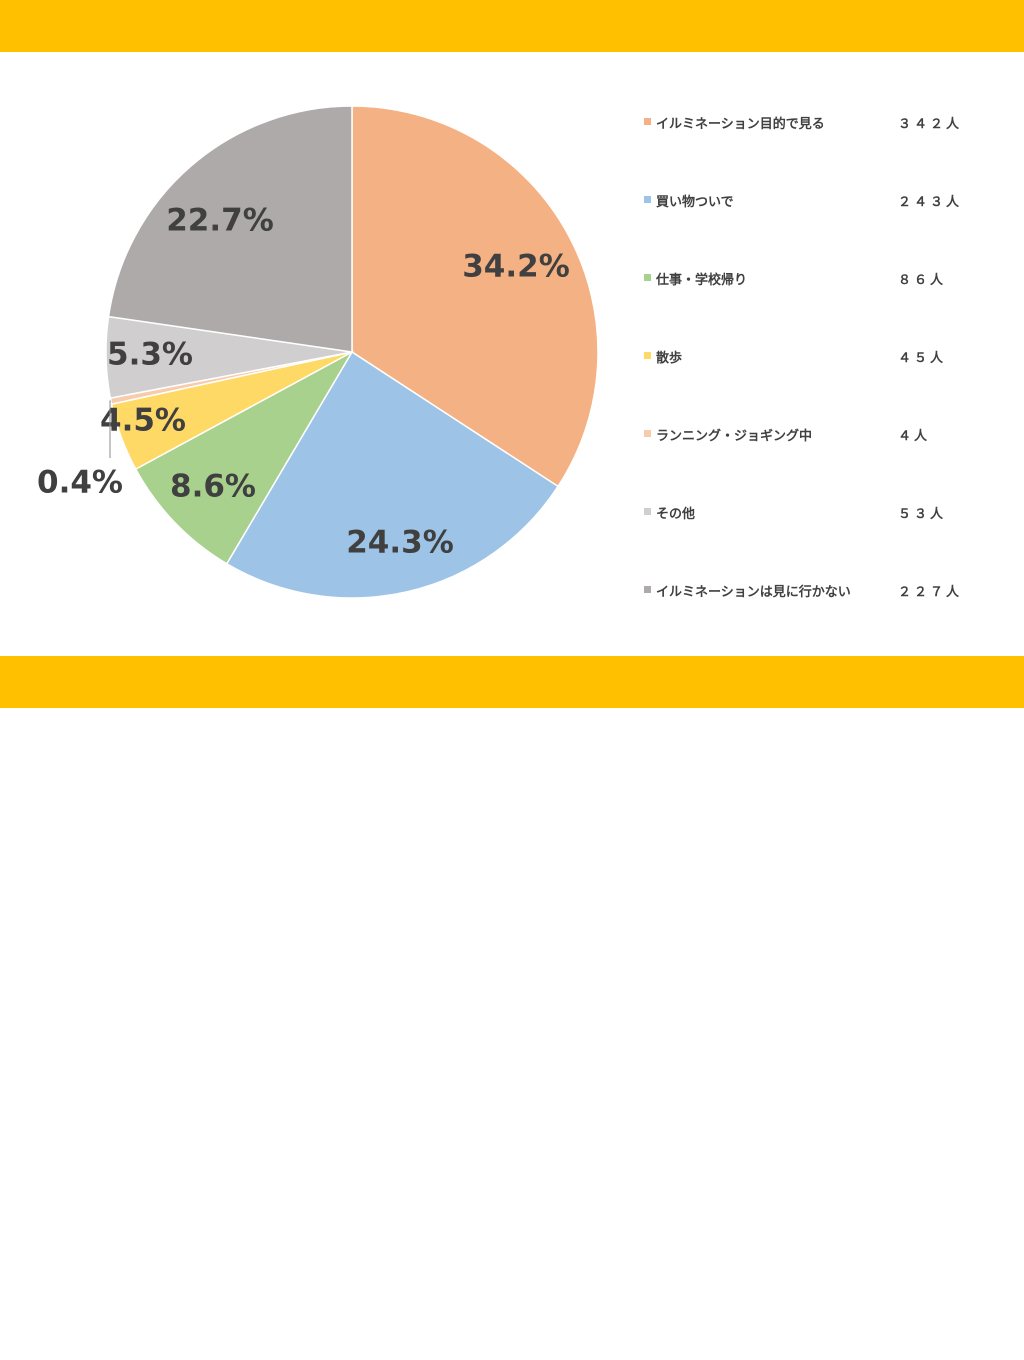 Image resolution: width=1024 pixels, height=1360 pixels. I want to click on logo-company-suffix: CO.,LTD., so click(967, 1332).